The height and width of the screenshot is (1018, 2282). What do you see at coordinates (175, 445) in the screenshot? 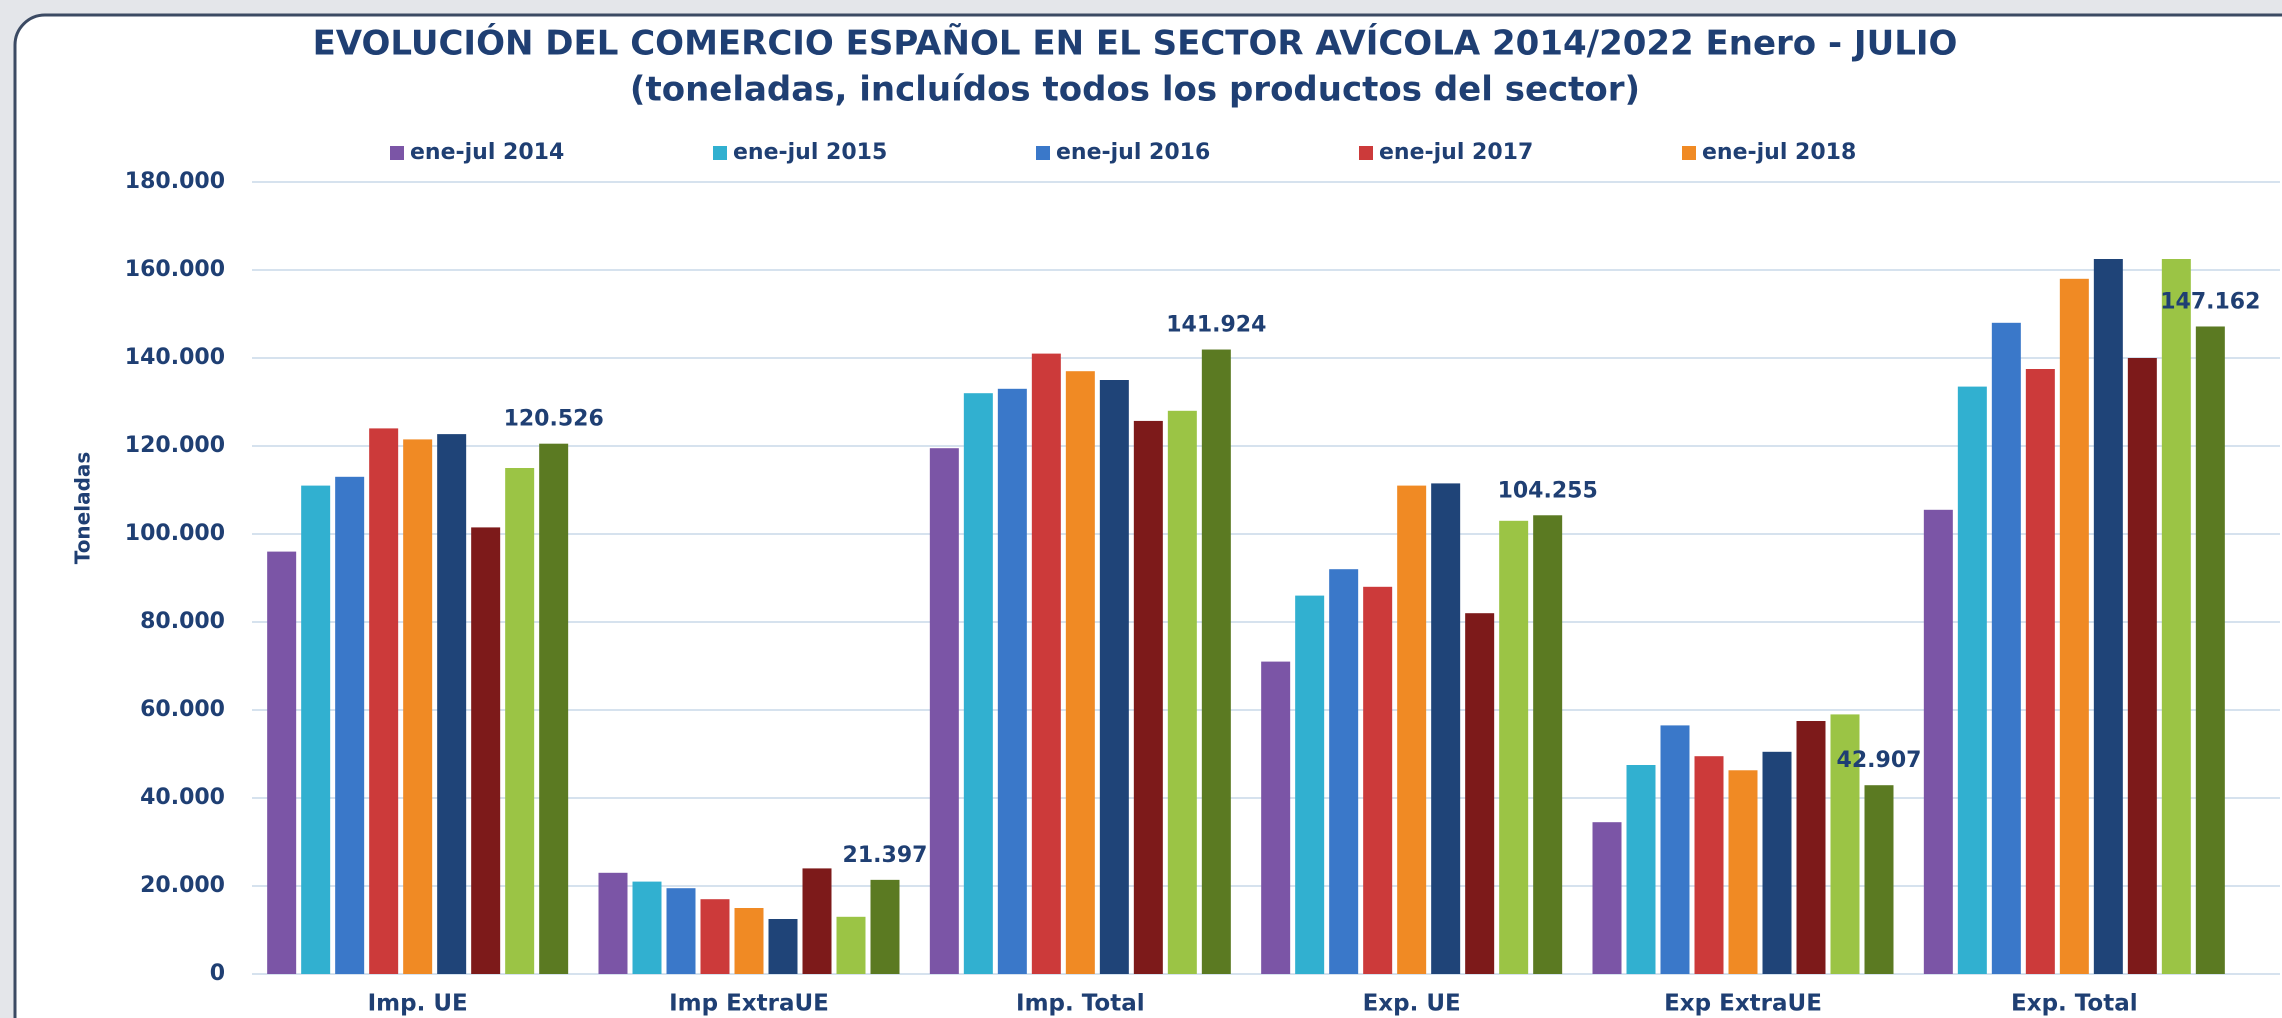
I see `y-tick-label: 120.000` at bounding box center [175, 445].